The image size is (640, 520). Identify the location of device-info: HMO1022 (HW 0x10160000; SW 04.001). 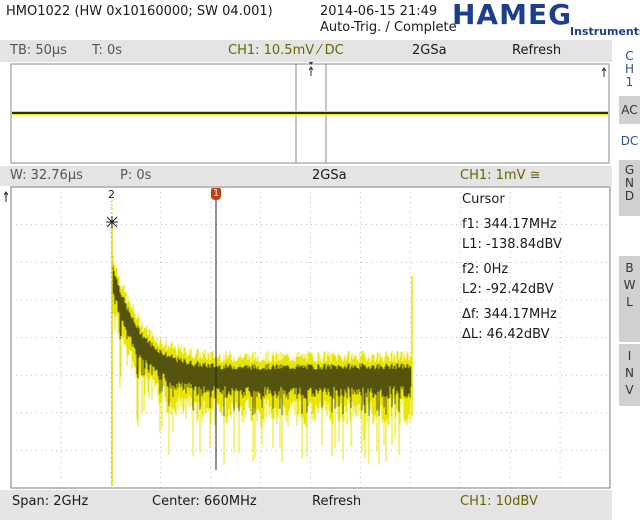
(139, 11).